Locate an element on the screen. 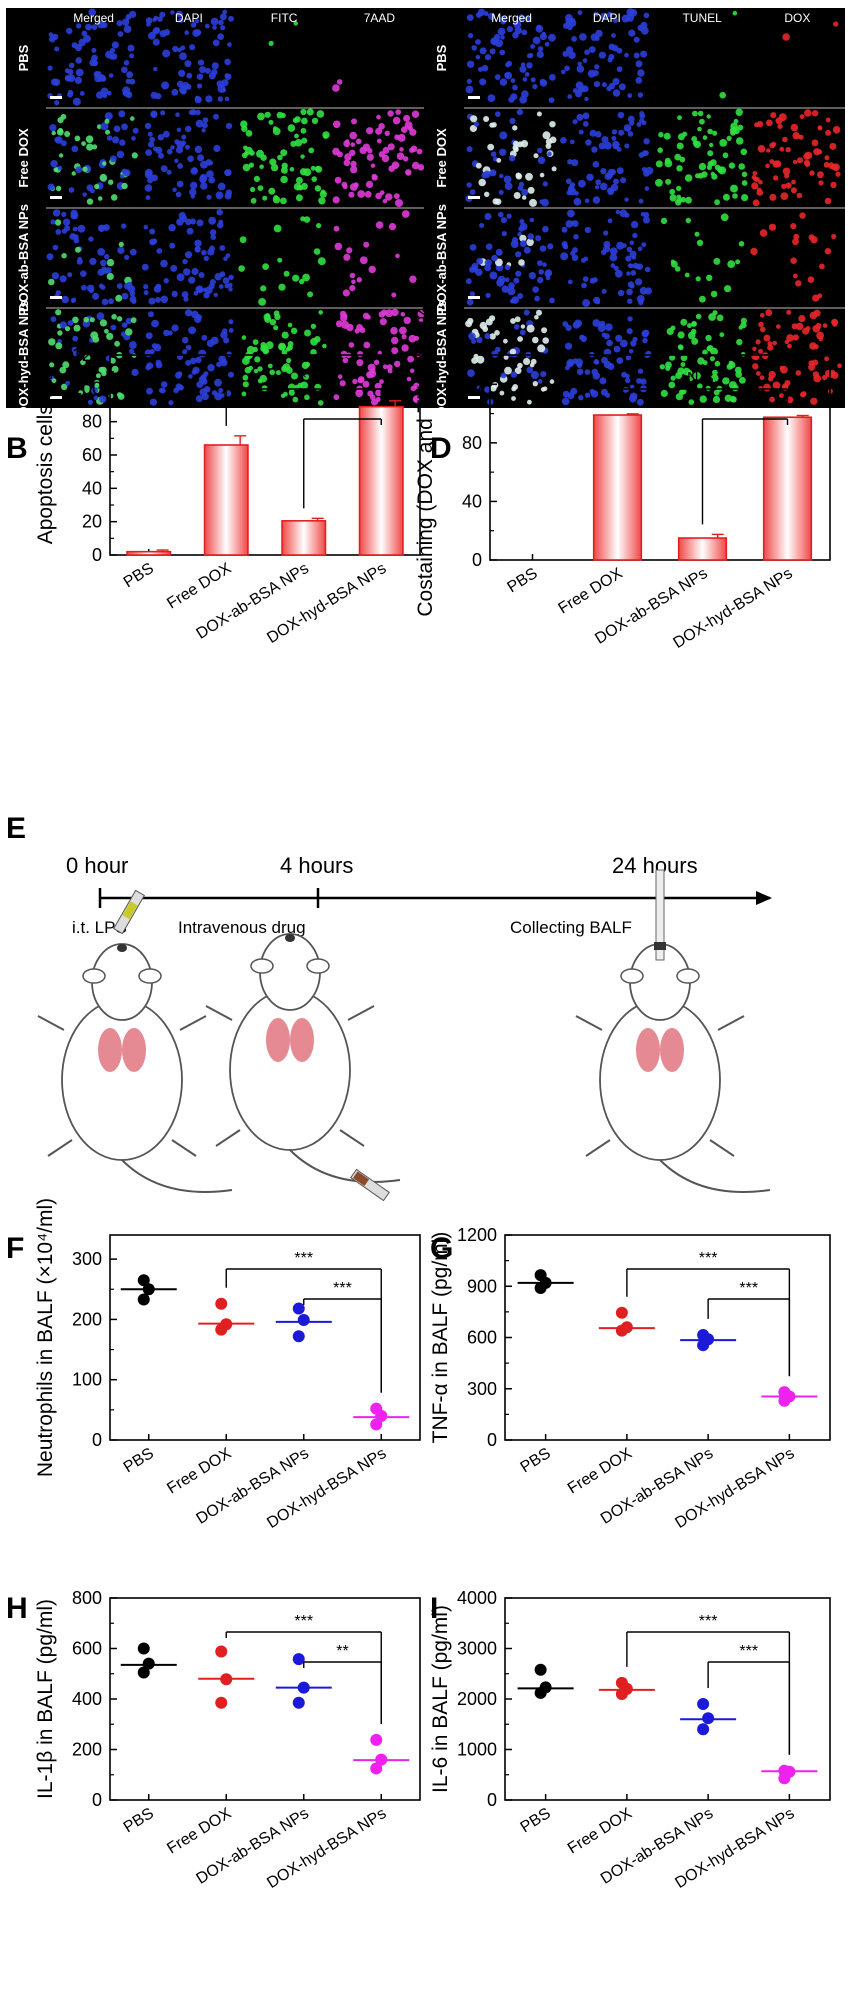  row-label-dox-ab-bsa-nps: DOX-ab-BSA NPs is located at coordinates (23, 258).